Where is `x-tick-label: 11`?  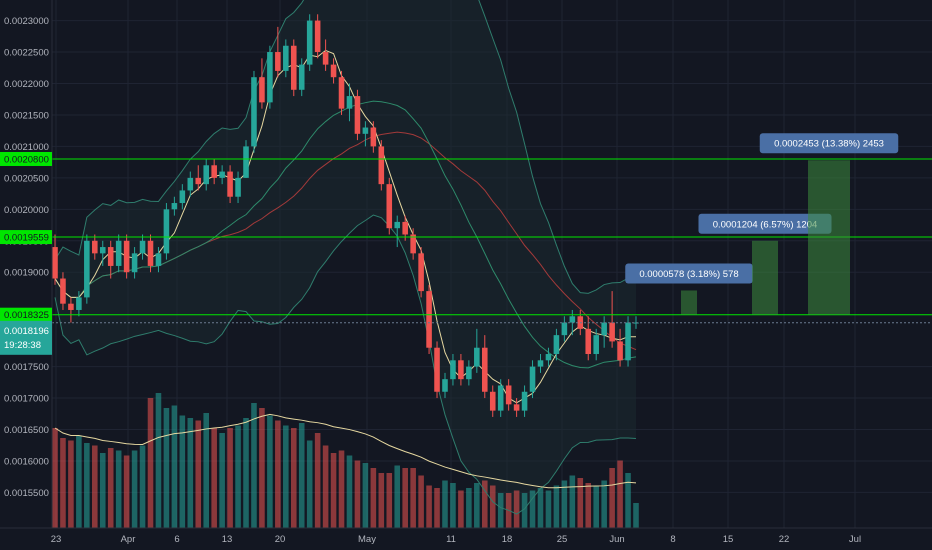
x-tick-label: 11 is located at coordinates (451, 539).